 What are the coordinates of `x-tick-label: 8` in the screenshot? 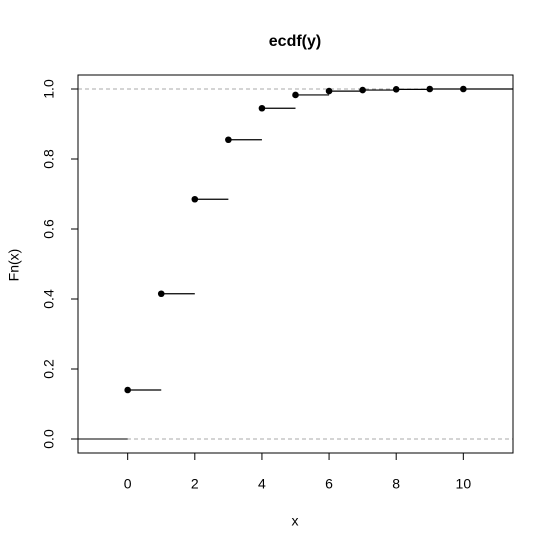 It's located at (396, 484).